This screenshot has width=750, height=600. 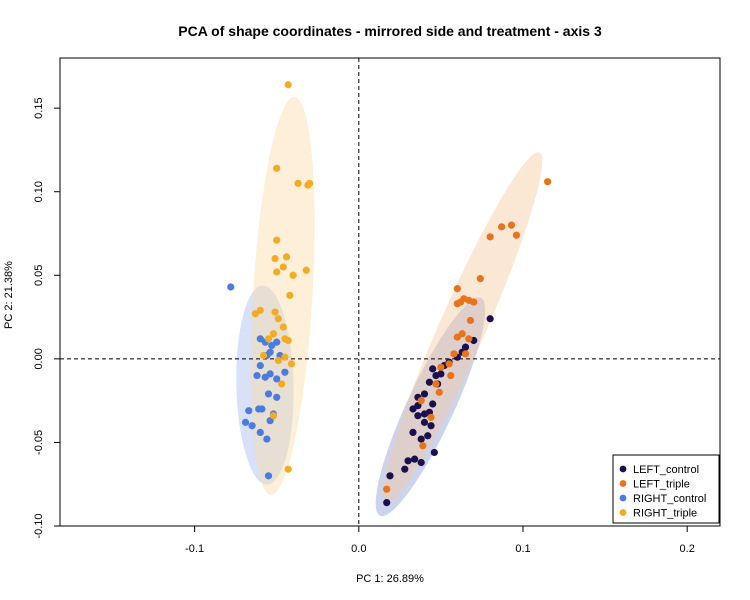 I want to click on y-tick-label: 0.10, so click(x=39, y=191).